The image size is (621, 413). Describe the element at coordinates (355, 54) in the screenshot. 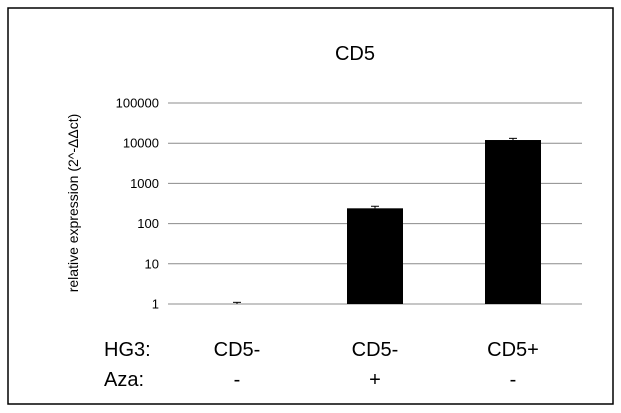

I see `chart-title: CD5` at that location.